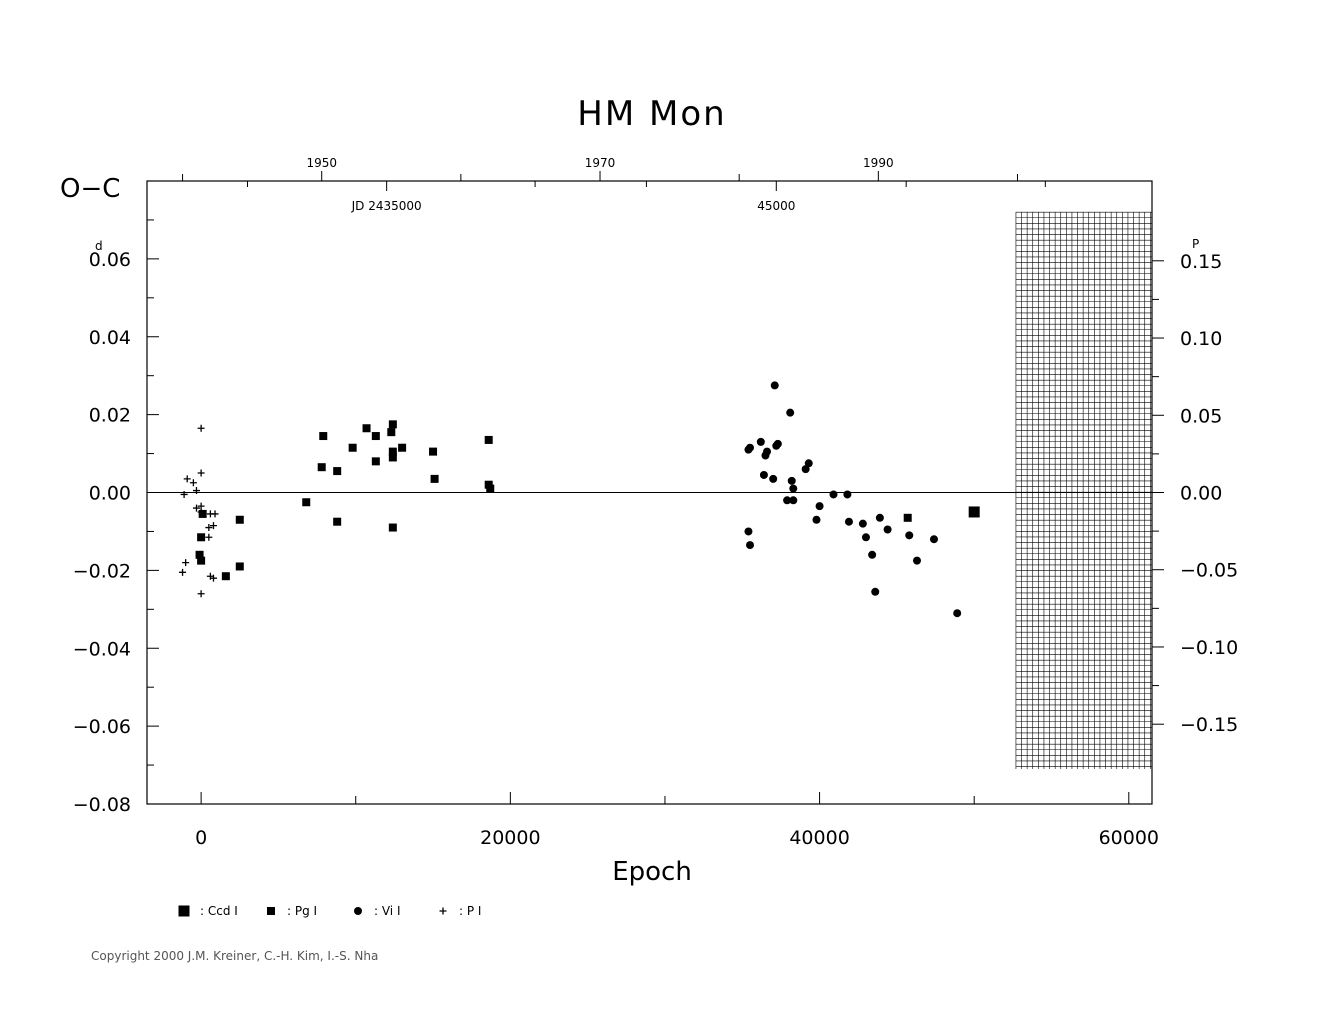 This screenshot has height=1020, width=1325. I want to click on jd-label: JD 2435000, so click(386, 206).